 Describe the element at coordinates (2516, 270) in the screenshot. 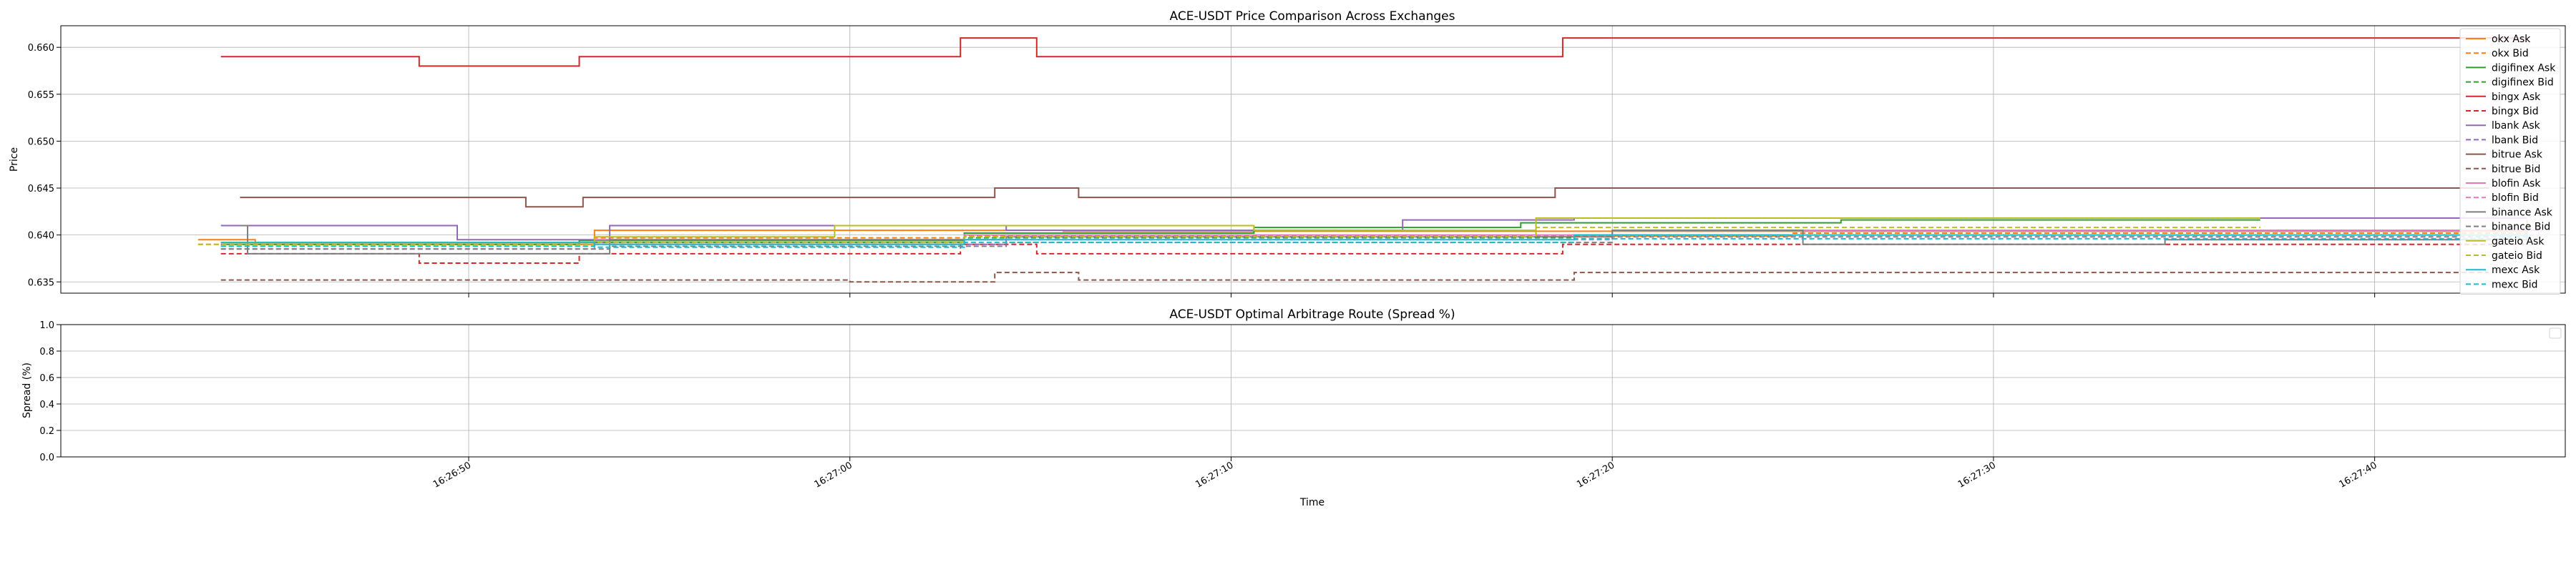

I see `legend-label: mexc Ask` at that location.